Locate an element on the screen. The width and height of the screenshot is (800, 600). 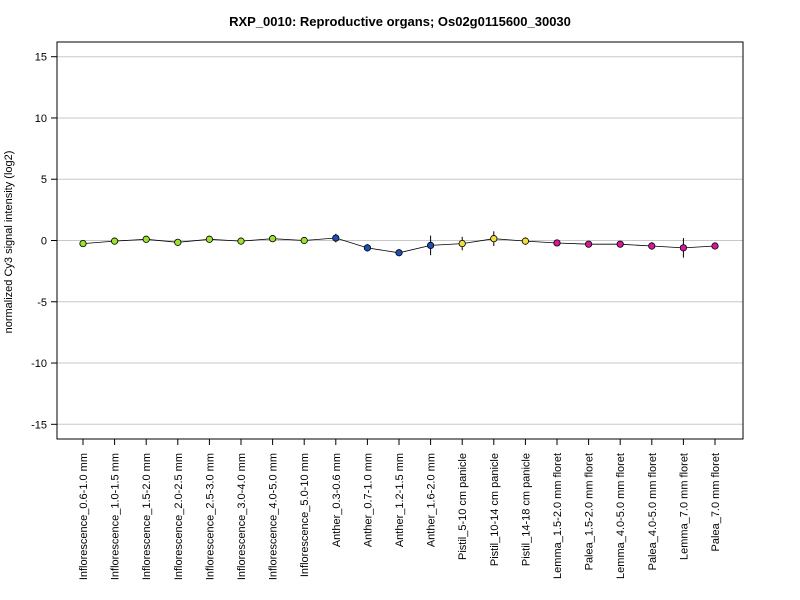
x-tick-label: Inflorescence_2.0-2.5 mm is located at coordinates (179, 516).